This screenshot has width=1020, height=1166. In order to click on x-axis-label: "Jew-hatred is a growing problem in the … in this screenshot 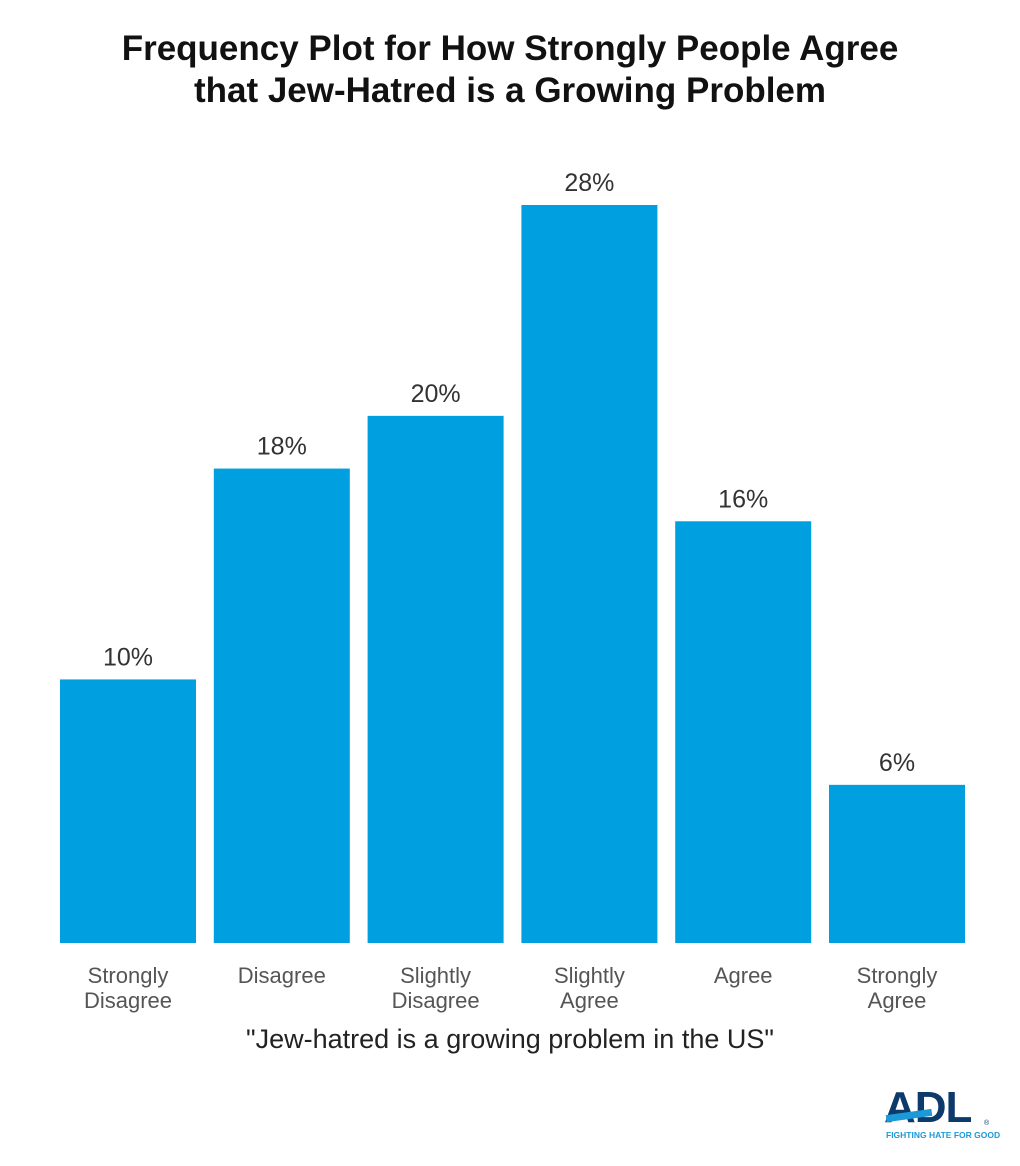, I will do `click(510, 1039)`.